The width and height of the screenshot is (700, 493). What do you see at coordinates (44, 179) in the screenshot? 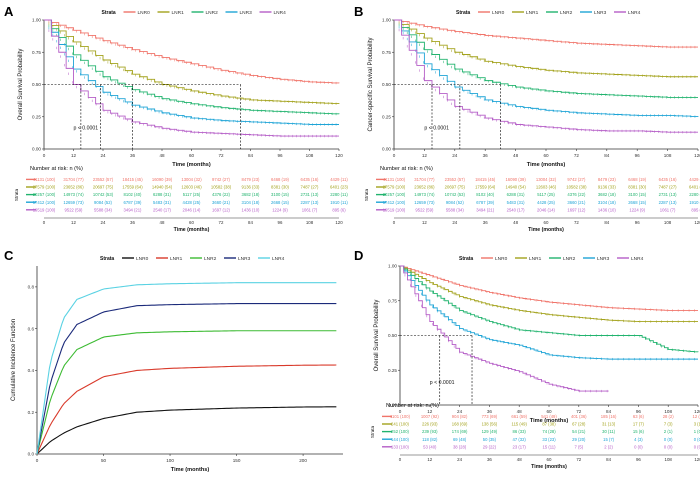
I see `risk-cell: 41131 (100)` at bounding box center [44, 179].